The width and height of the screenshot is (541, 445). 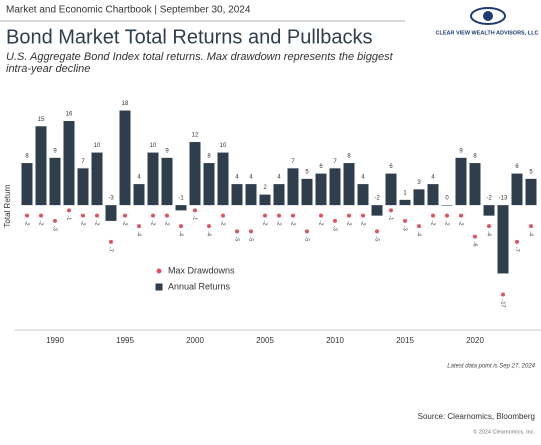 I want to click on logo-pupil, so click(x=488, y=16).